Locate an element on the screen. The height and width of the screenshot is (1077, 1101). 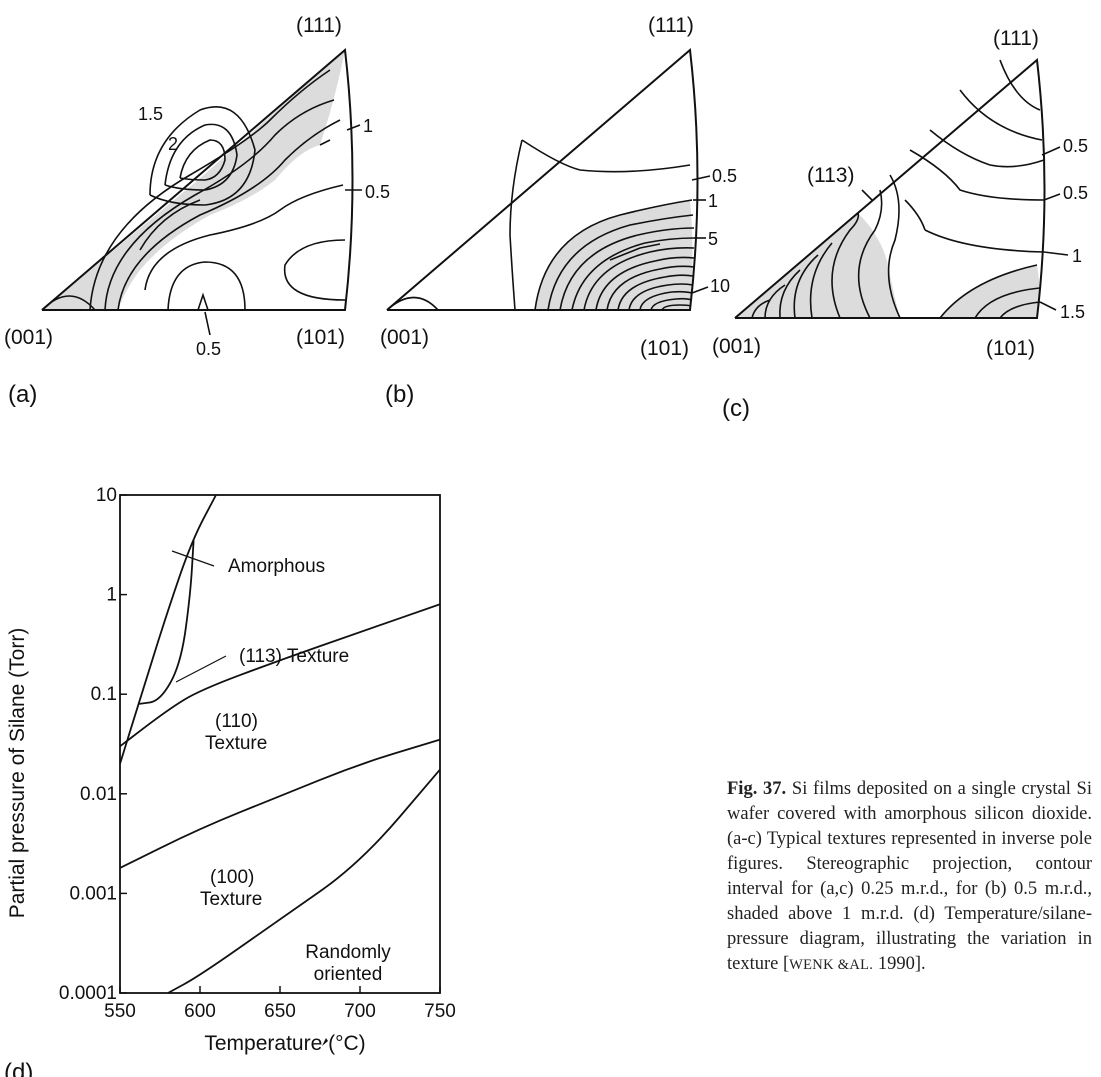
panel-label-b: (b) is located at coordinates (399, 394).